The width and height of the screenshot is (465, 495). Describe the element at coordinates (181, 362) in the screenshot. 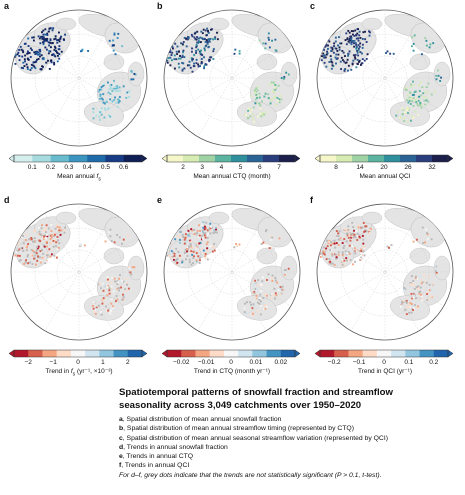

I see `colorbar-tick-label: −0.02` at that location.